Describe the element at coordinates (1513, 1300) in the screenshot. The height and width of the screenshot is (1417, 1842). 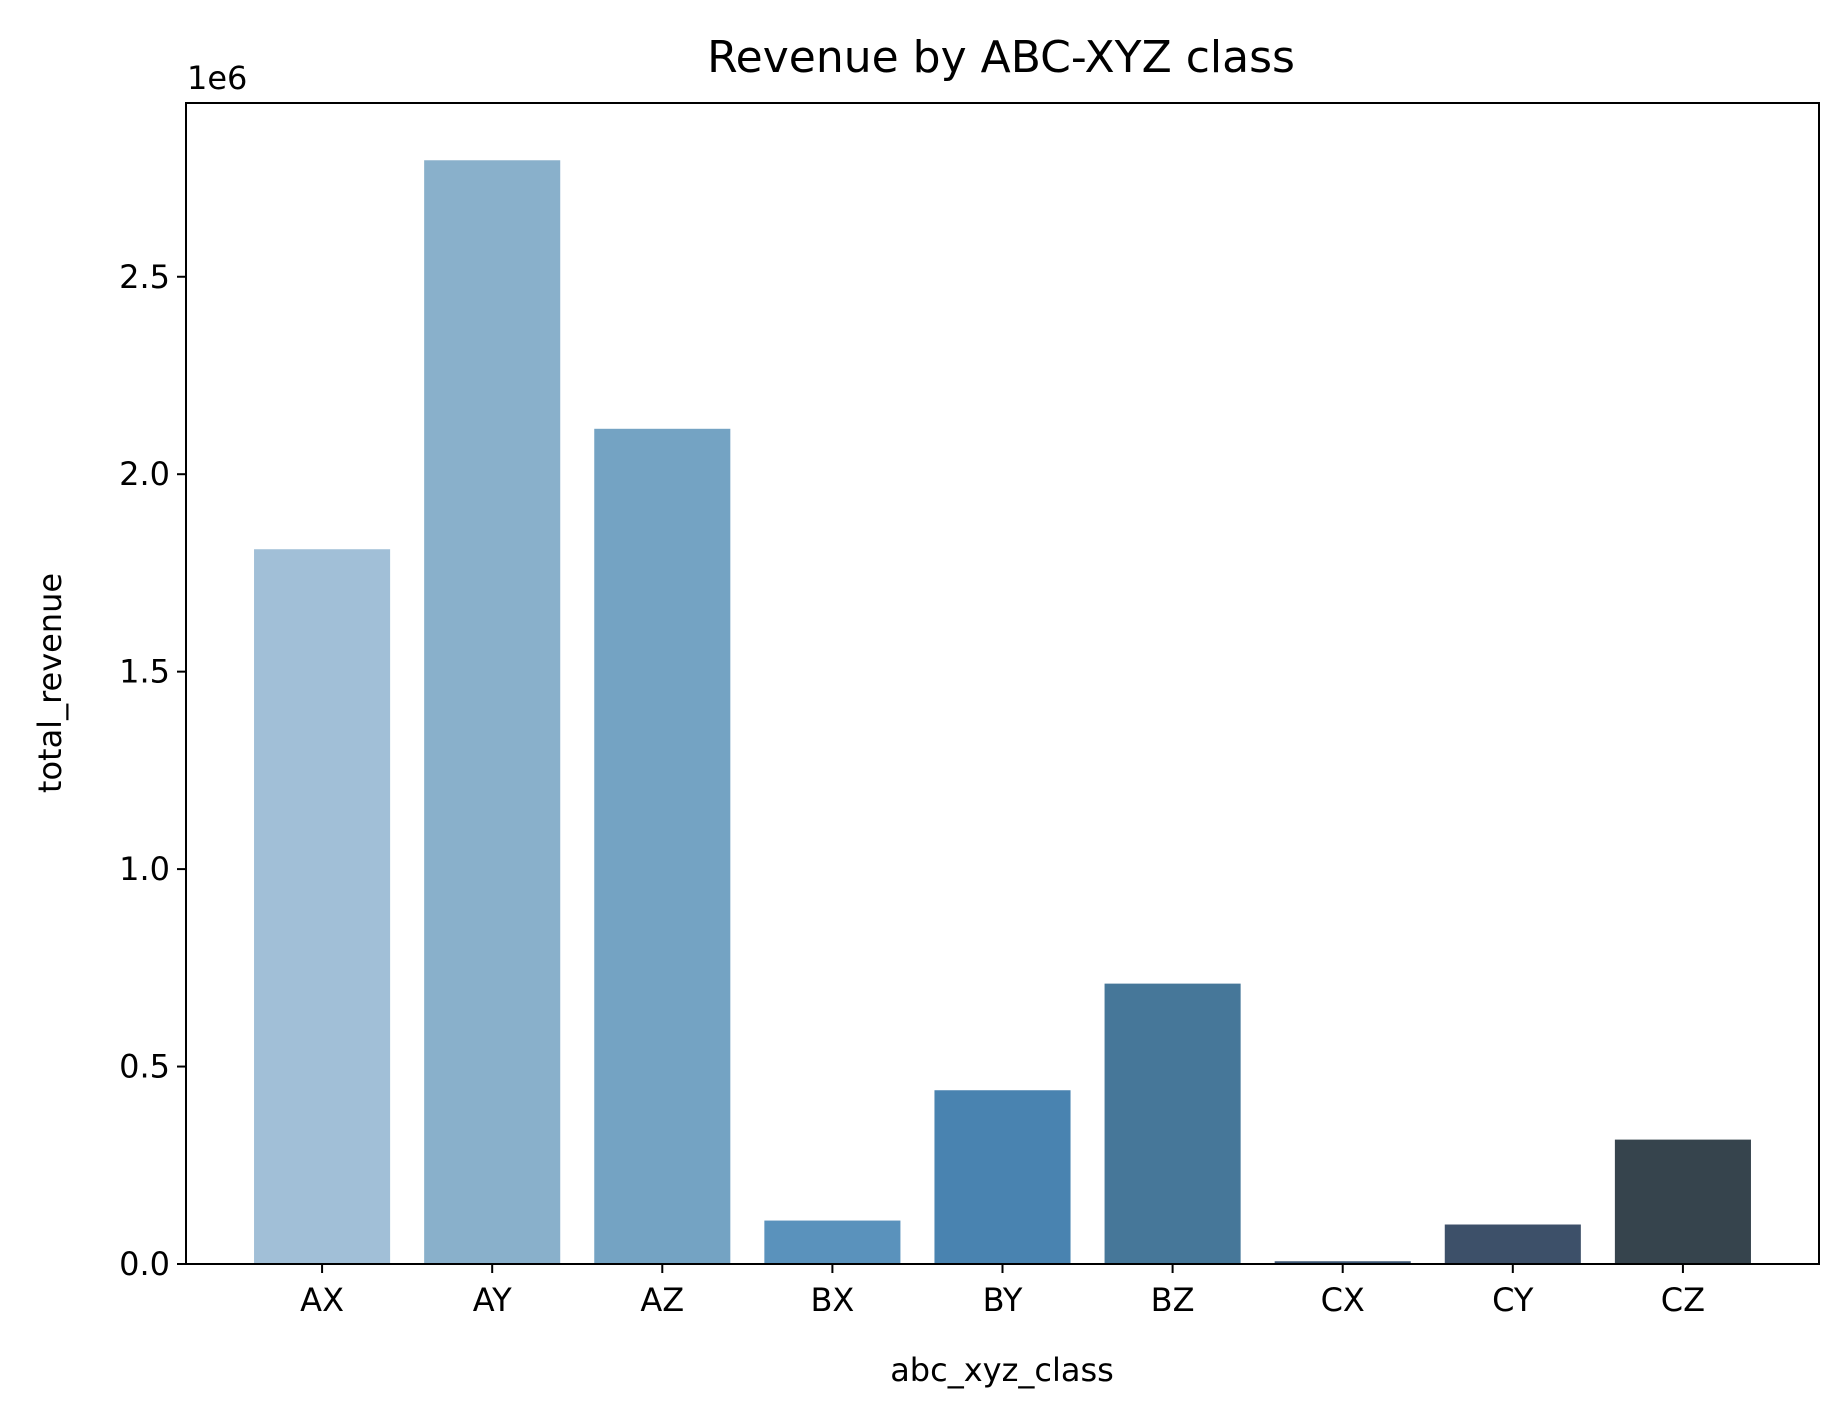
I see `x-tick-label-cy: CY` at that location.